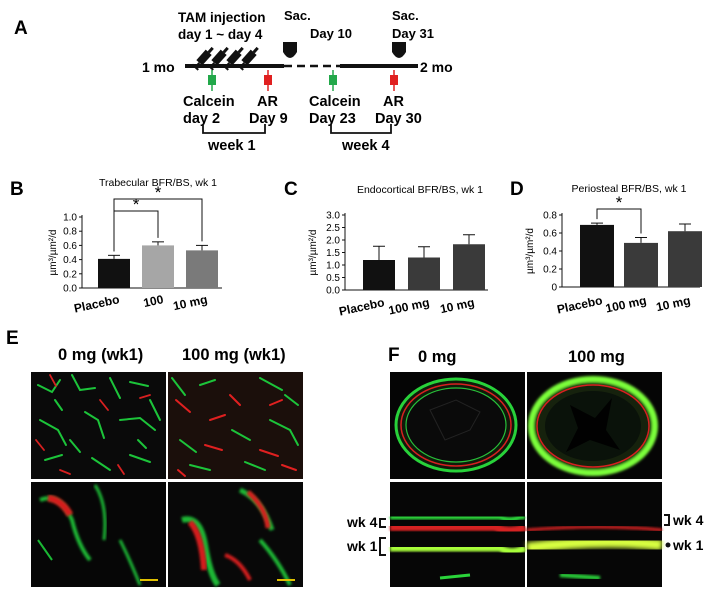 The width and height of the screenshot is (714, 598). I want to click on y-tick-label: 2.0, so click(333, 241).